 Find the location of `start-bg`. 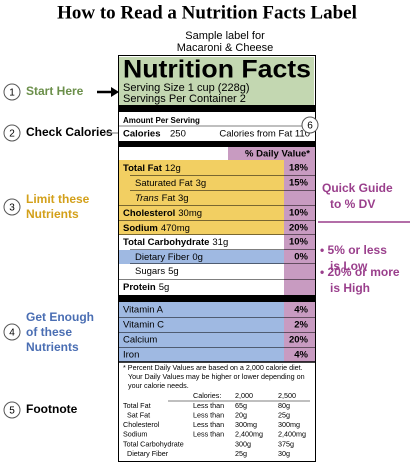

start-bg is located at coordinates (216, 81).